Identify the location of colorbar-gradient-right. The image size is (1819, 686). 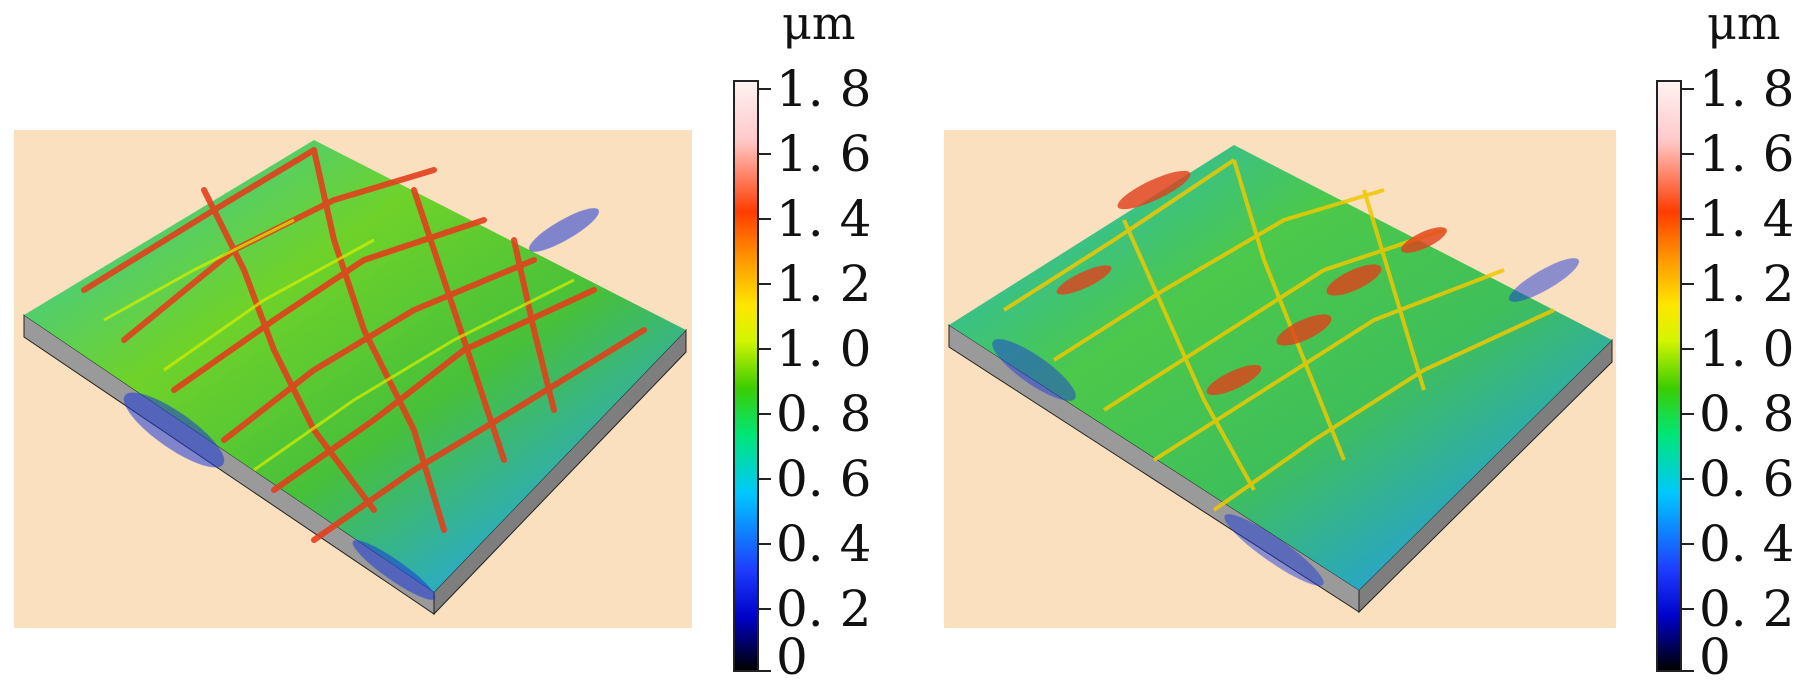
(1669, 376).